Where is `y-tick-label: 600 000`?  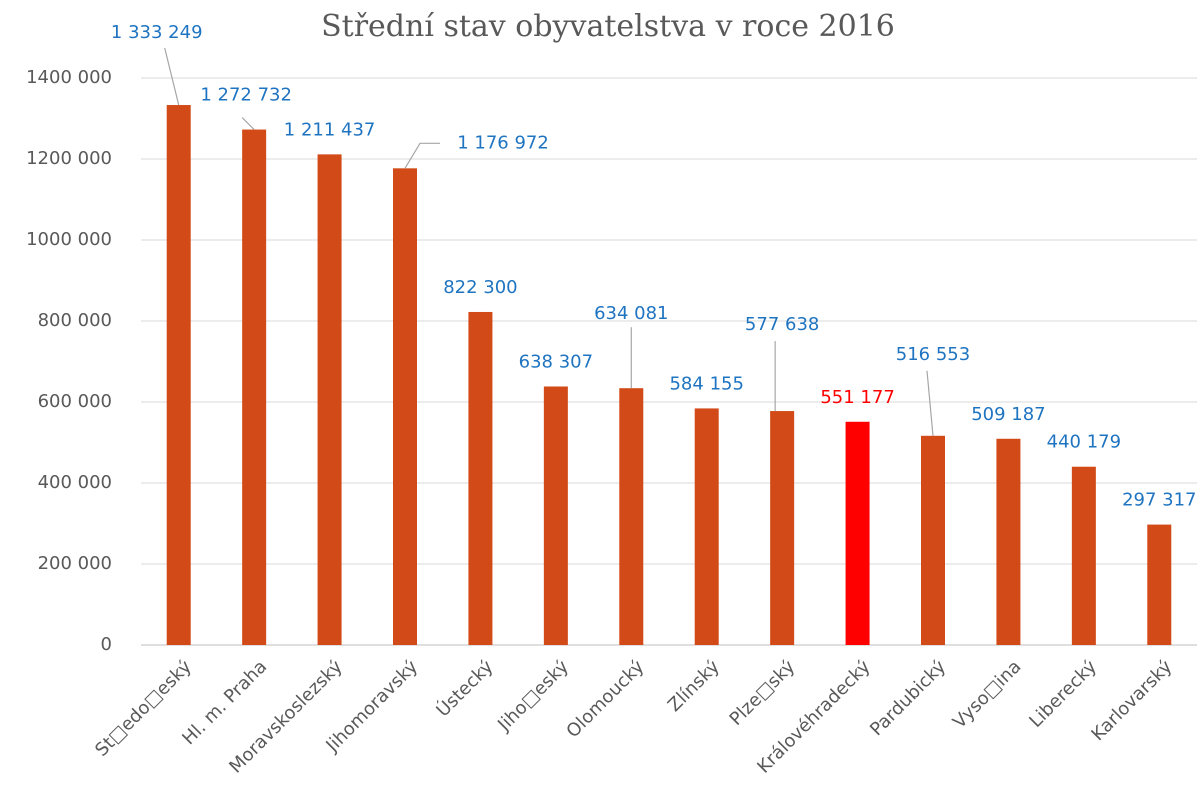 y-tick-label: 600 000 is located at coordinates (75, 401).